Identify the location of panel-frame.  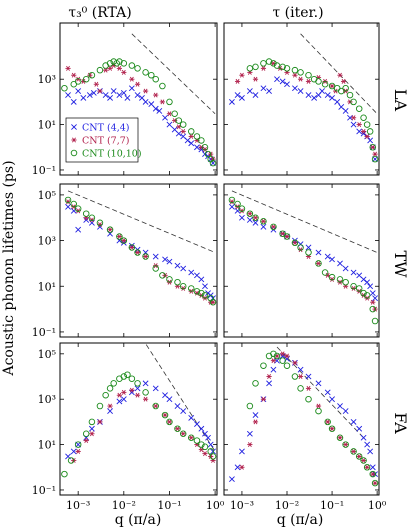
(138, 419).